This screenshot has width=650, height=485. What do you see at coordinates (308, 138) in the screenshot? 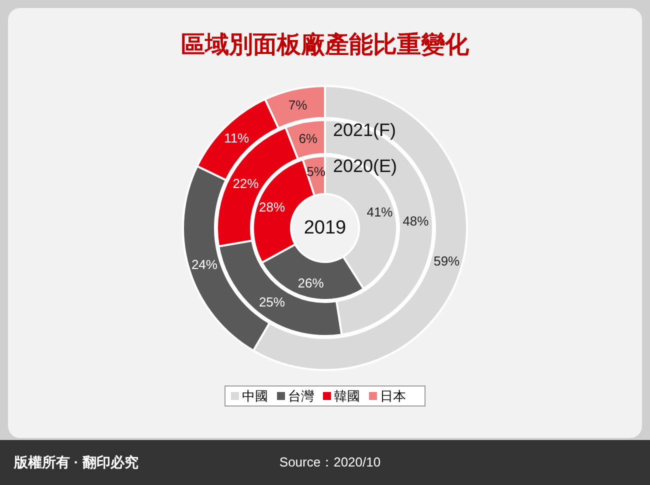
I see `data-label: 6%` at bounding box center [308, 138].